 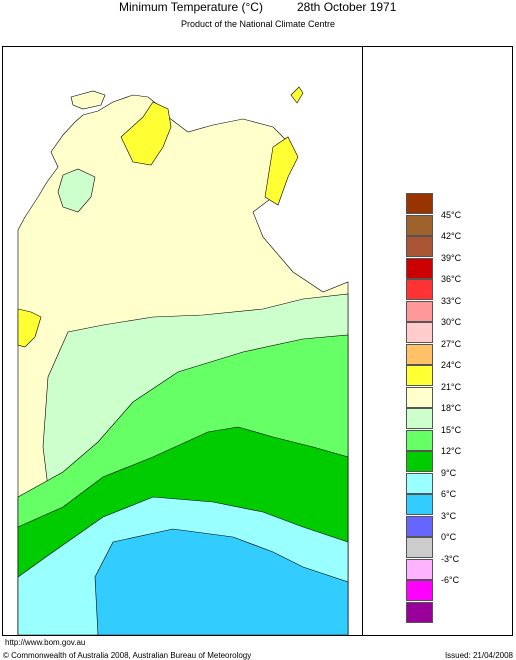 What do you see at coordinates (449, 515) in the screenshot?
I see `legend-label: 3°C` at bounding box center [449, 515].